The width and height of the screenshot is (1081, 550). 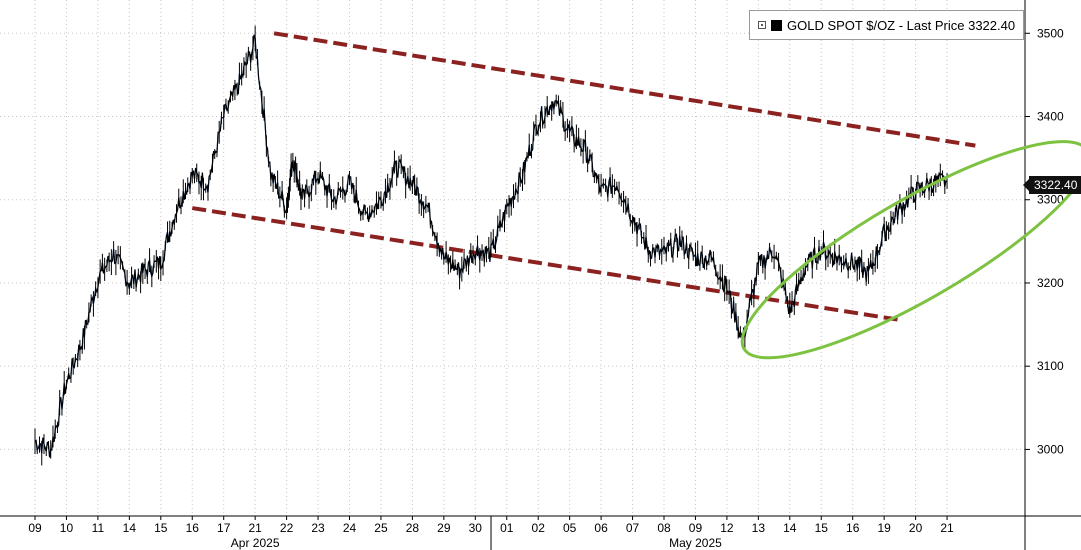 I want to click on x-tick-label: 01, so click(x=507, y=528).